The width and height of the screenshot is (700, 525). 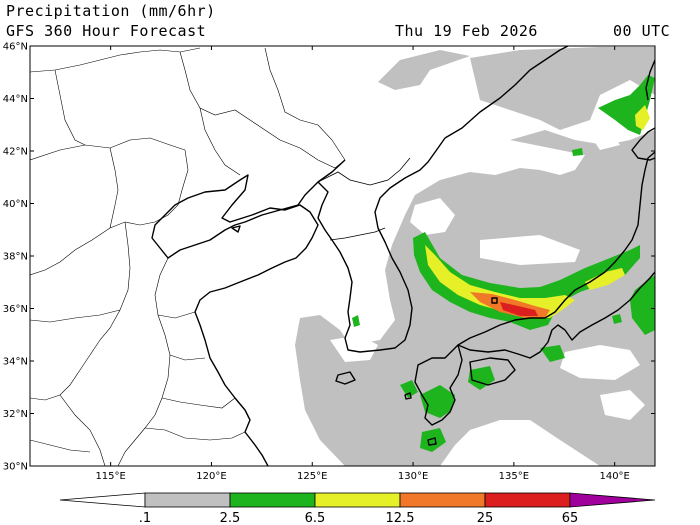 I want to click on precip-red-areas, so click(x=519, y=309).